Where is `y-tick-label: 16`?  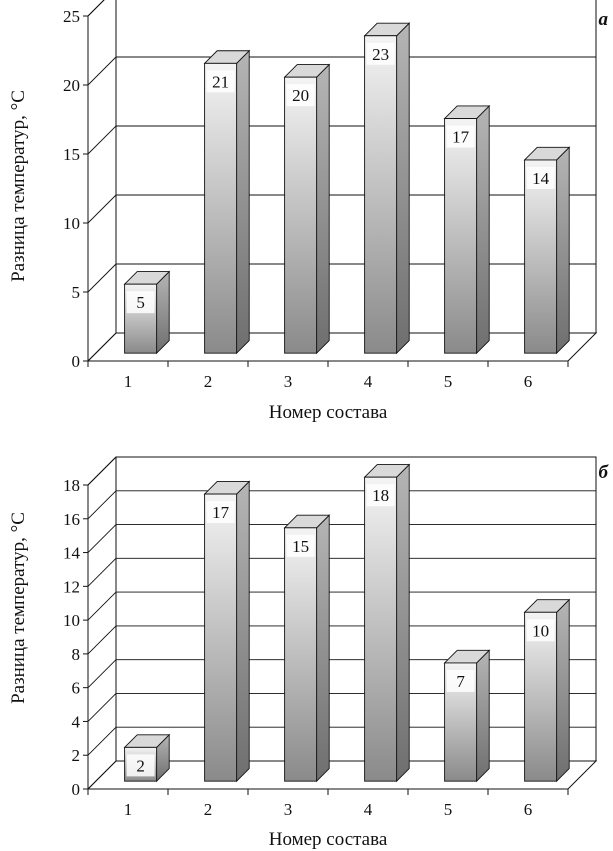
y-tick-label: 16 is located at coordinates (71, 519).